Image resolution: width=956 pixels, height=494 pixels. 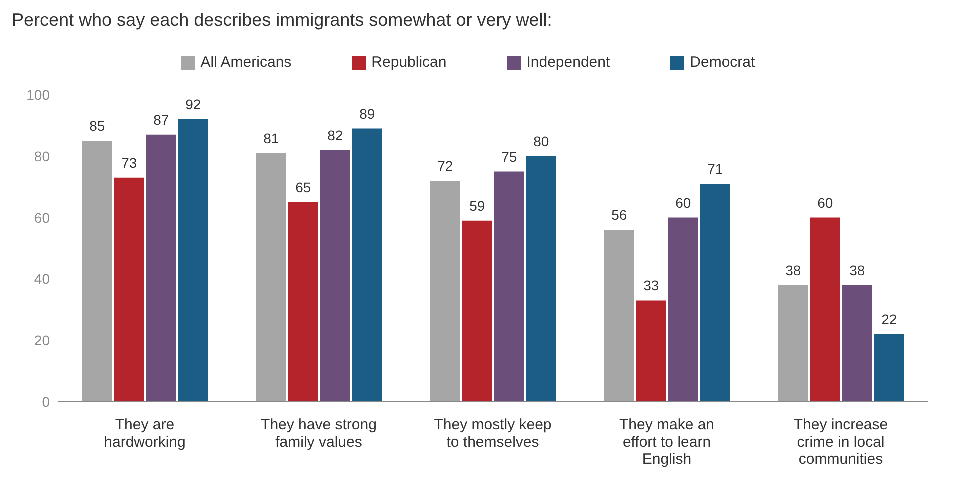 I want to click on y-tick-label: 40, so click(x=42, y=279).